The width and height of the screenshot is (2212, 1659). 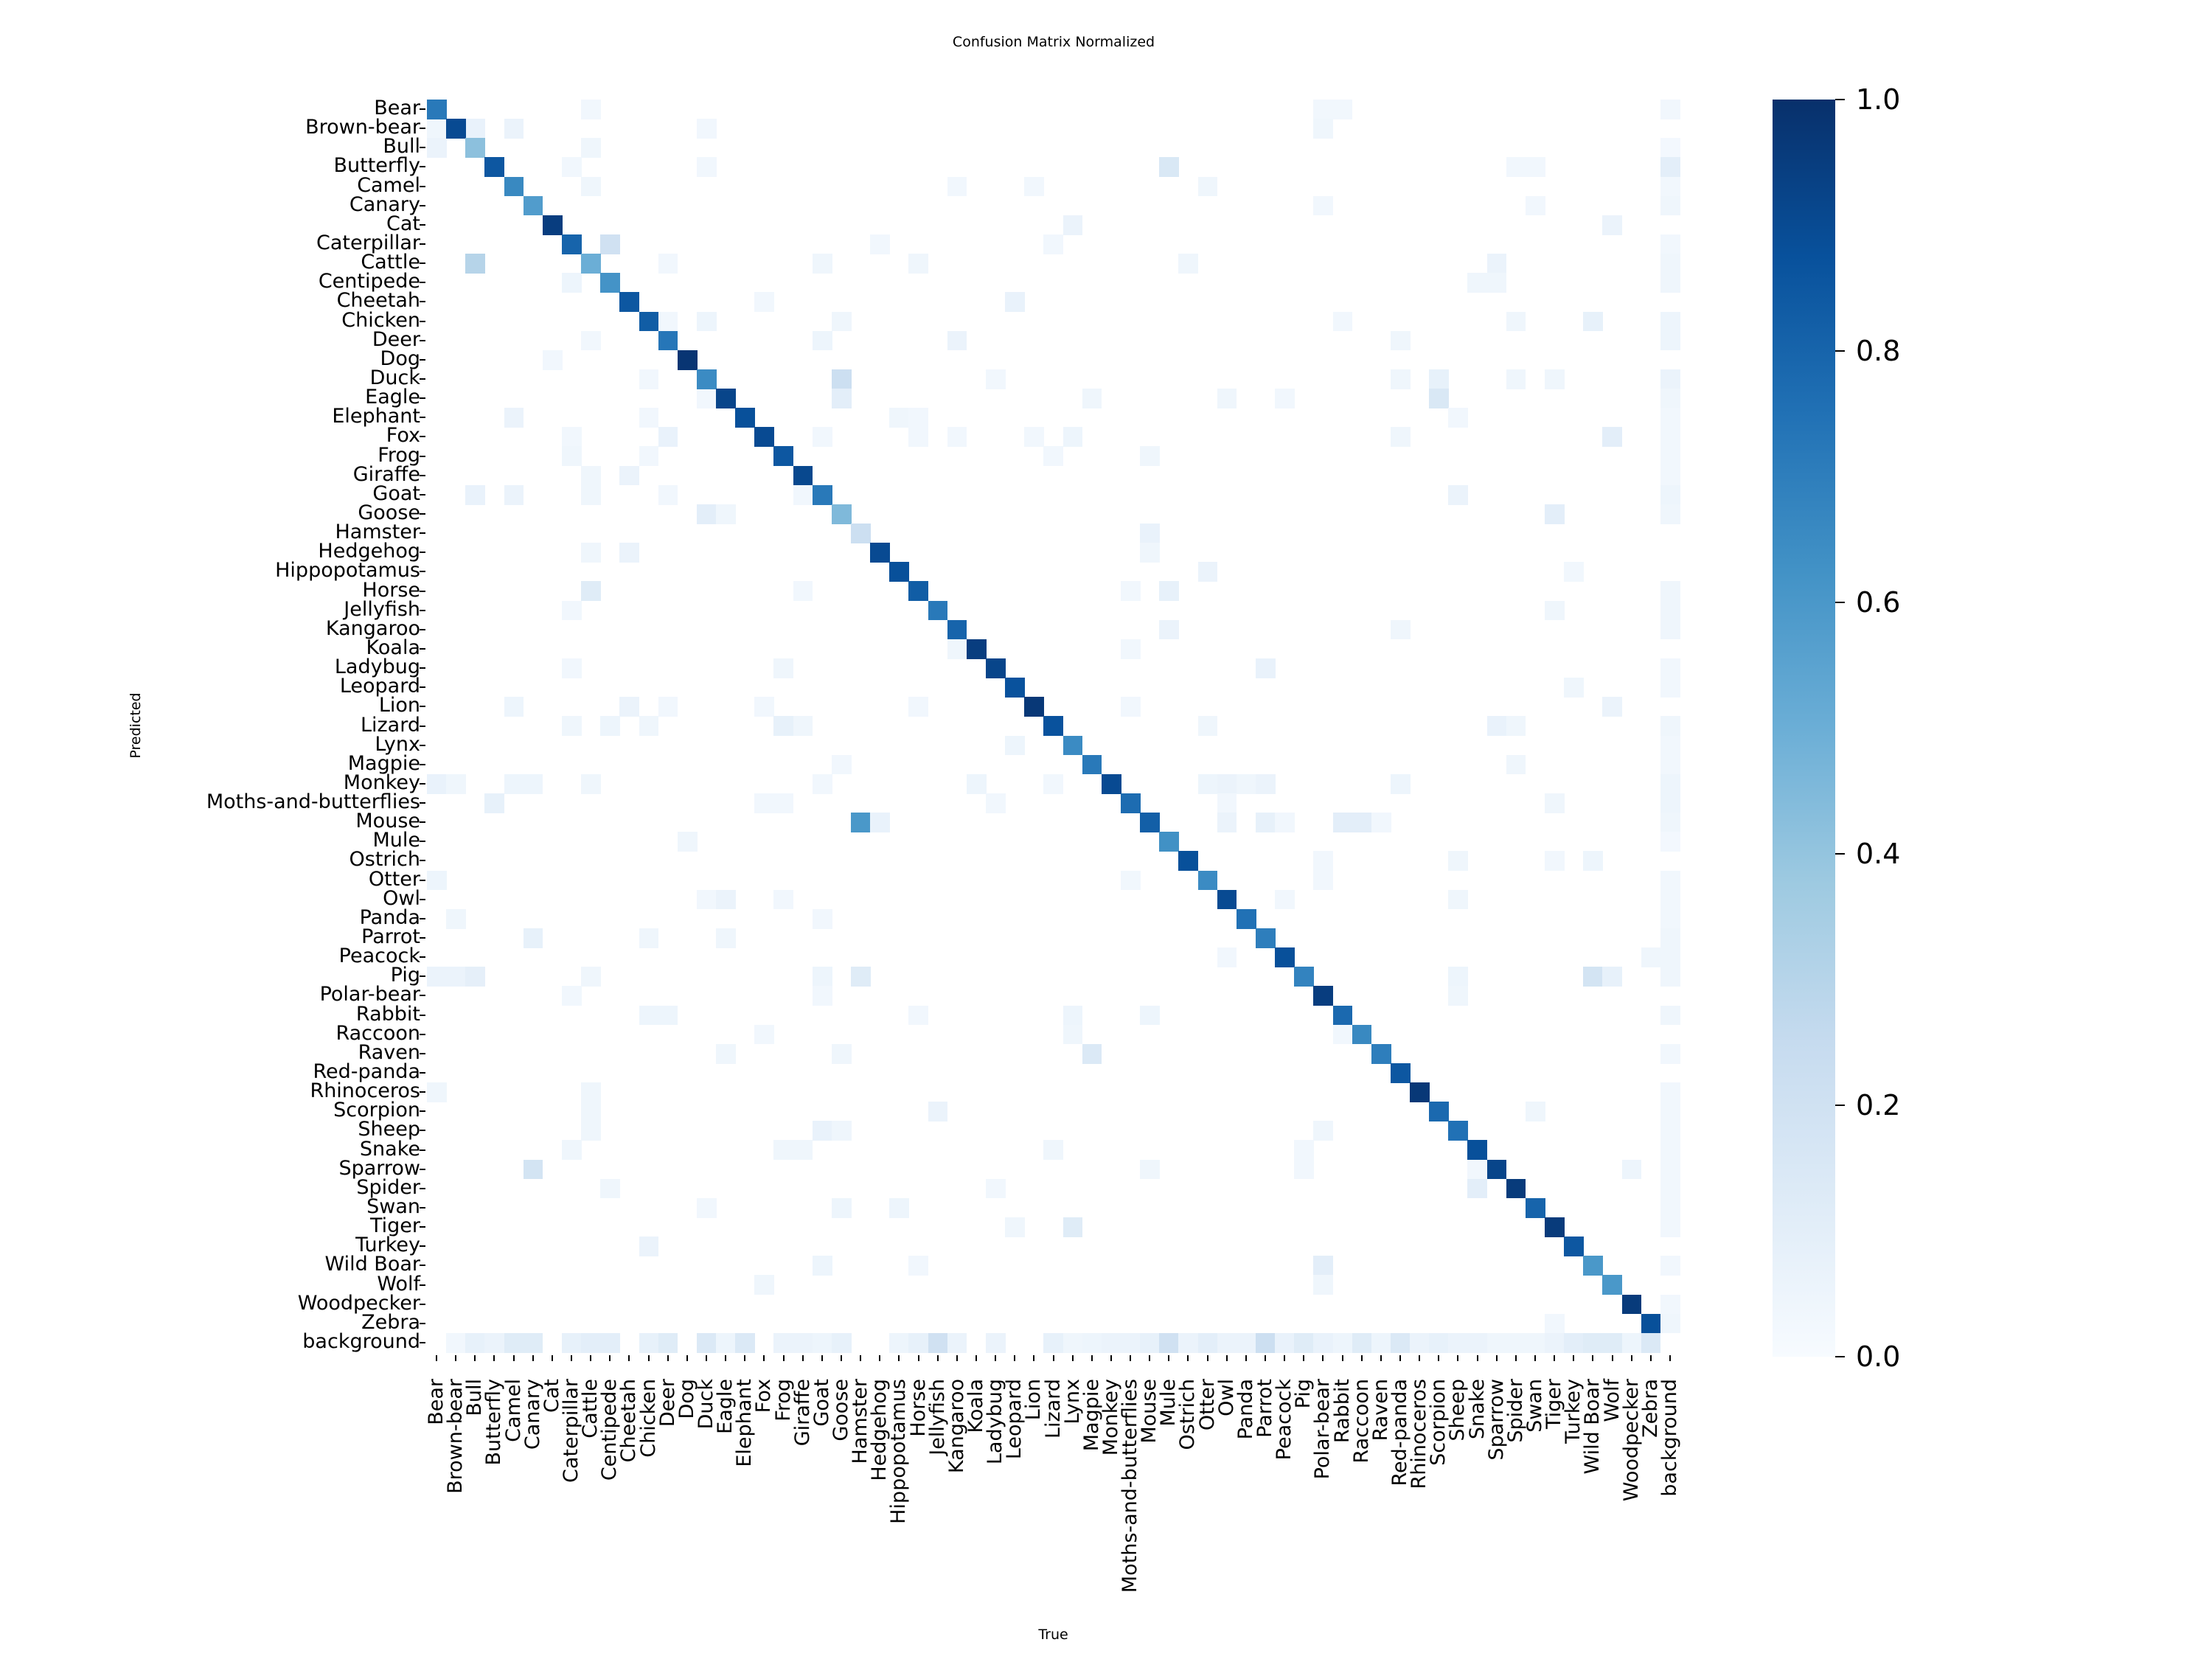 What do you see at coordinates (378, 301) in the screenshot?
I see `y-tick-label: Cheetah` at bounding box center [378, 301].